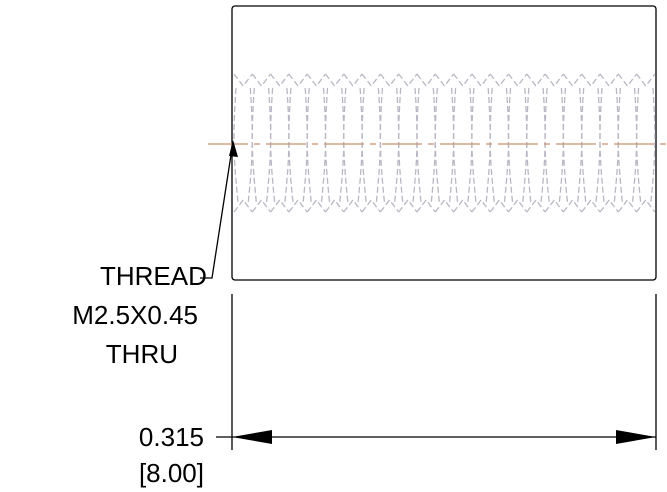 The width and height of the screenshot is (667, 492). I want to click on leader-arrowhead, so click(233, 148).